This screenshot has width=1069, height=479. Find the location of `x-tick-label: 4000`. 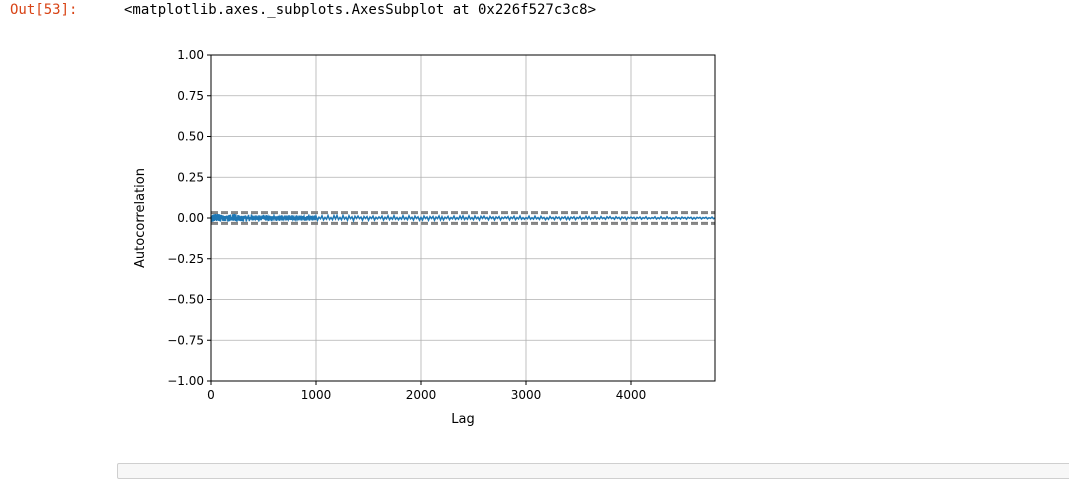

x-tick-label: 4000 is located at coordinates (631, 395).